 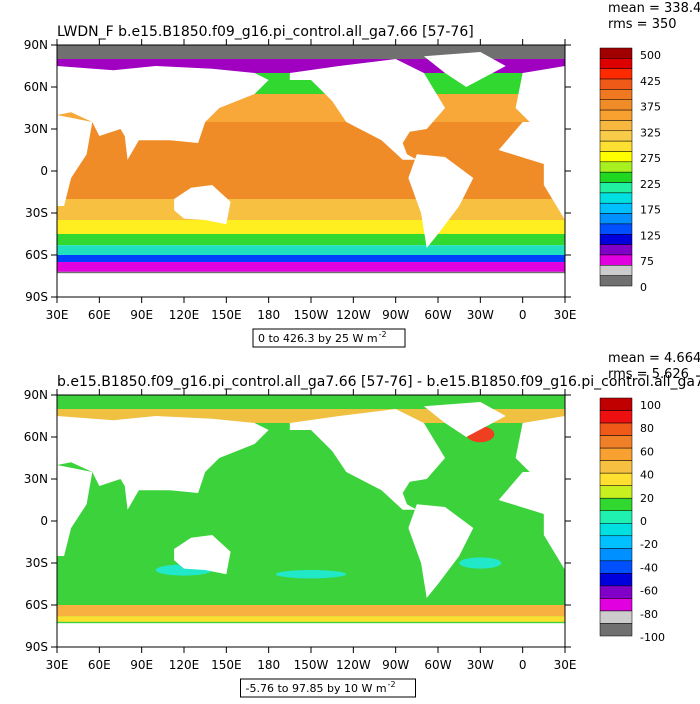 What do you see at coordinates (654, 8) in the screenshot?
I see `stat: mean = 338.4` at bounding box center [654, 8].